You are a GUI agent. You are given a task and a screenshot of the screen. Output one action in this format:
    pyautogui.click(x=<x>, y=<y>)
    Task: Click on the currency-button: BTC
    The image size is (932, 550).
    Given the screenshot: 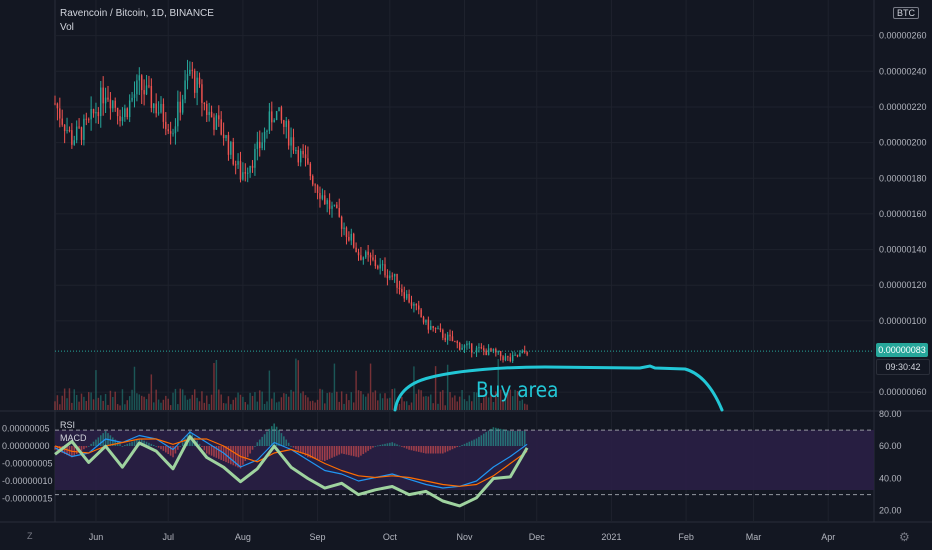 What is the action you would take?
    pyautogui.click(x=906, y=13)
    